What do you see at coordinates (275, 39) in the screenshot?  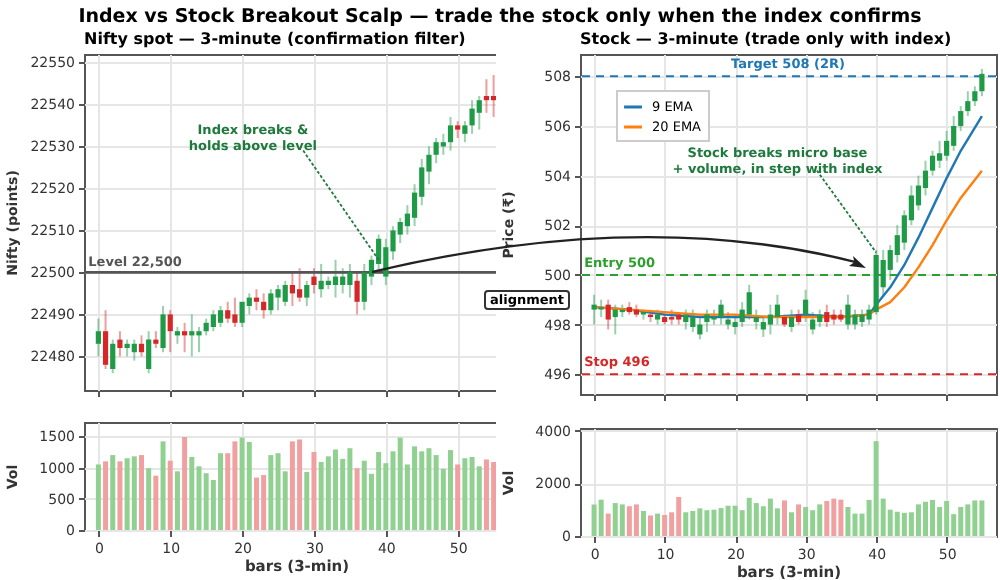 I see `chart-subtitle: Nifty spot — 3-minute (confirmation filter)` at bounding box center [275, 39].